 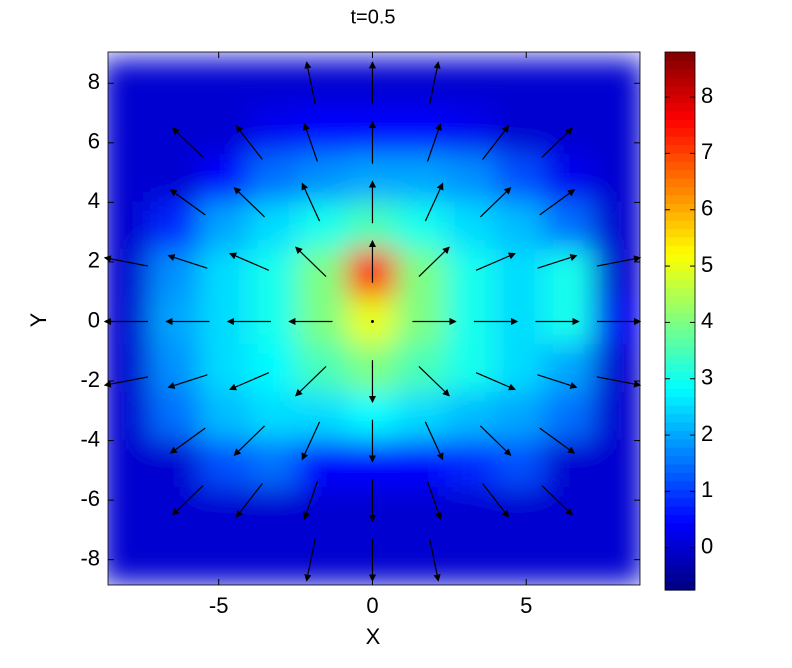 I want to click on colorbar-tick-label: 0, so click(x=707, y=546).